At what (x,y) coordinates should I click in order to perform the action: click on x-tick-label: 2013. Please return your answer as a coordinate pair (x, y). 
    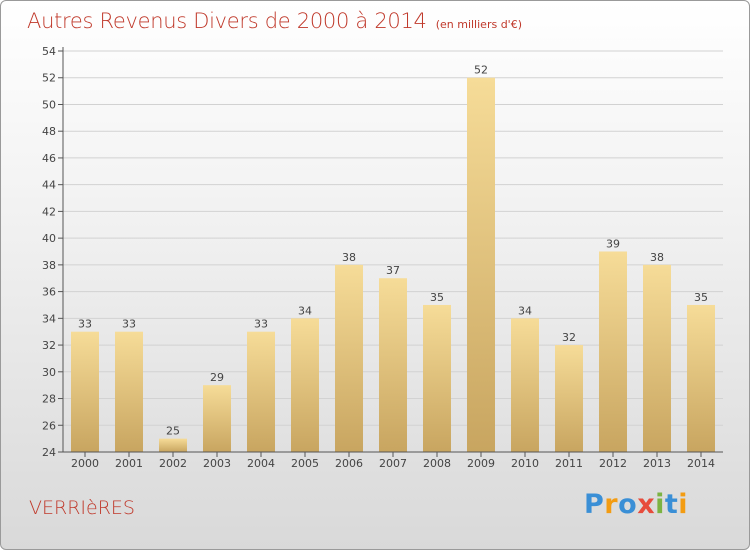
    Looking at the image, I should click on (657, 463).